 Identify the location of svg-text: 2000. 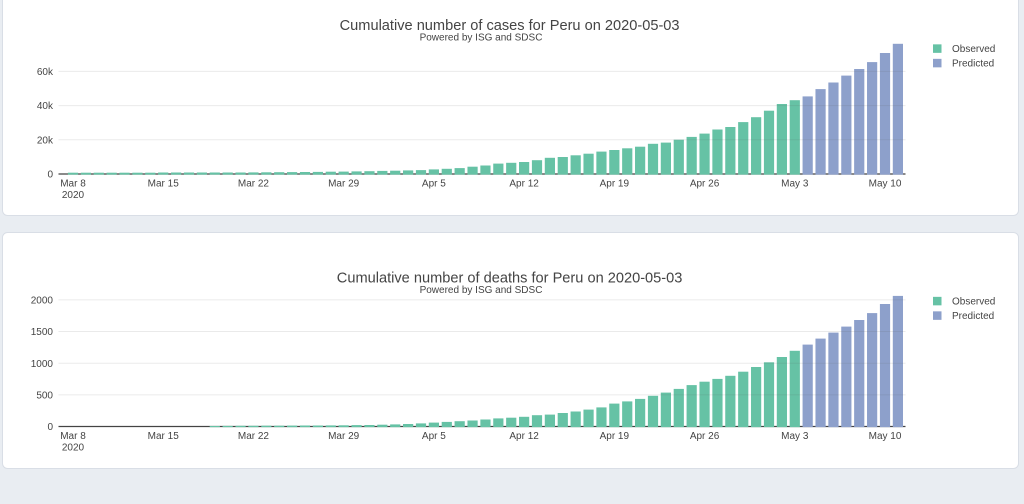
(42, 301).